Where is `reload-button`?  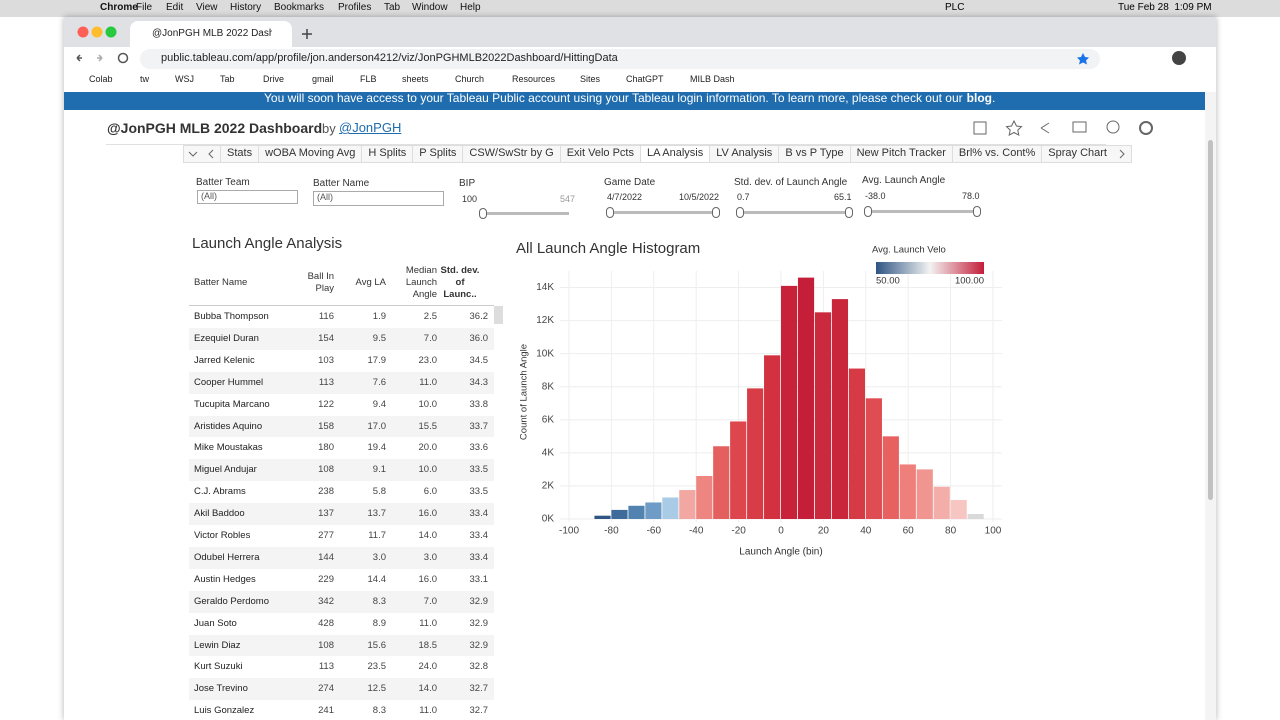 reload-button is located at coordinates (123, 58).